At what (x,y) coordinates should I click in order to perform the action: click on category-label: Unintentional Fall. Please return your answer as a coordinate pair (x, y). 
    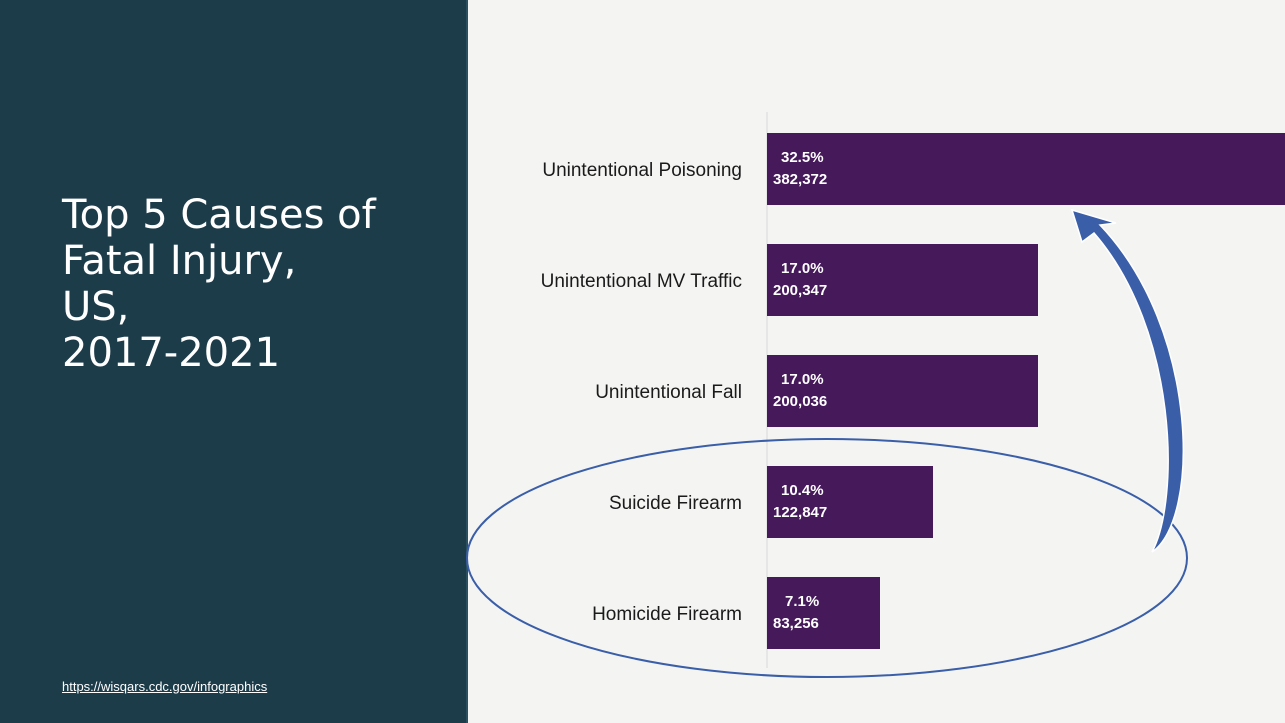
    Looking at the image, I should click on (668, 392).